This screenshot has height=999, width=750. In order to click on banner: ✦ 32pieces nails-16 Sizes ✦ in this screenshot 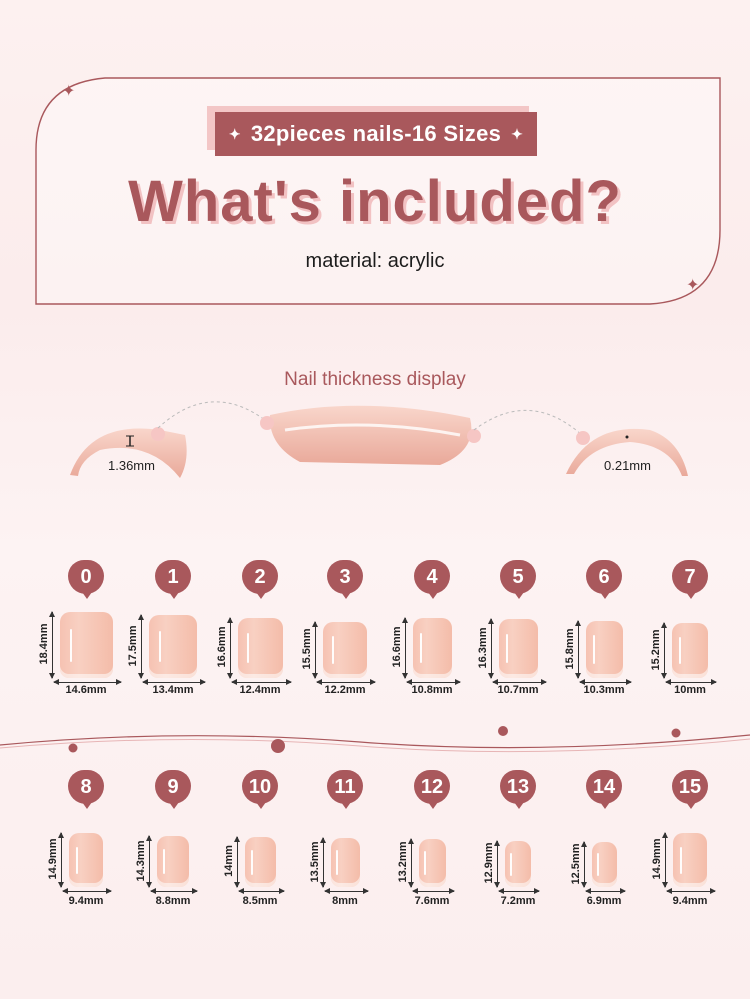, I will do `click(376, 134)`.